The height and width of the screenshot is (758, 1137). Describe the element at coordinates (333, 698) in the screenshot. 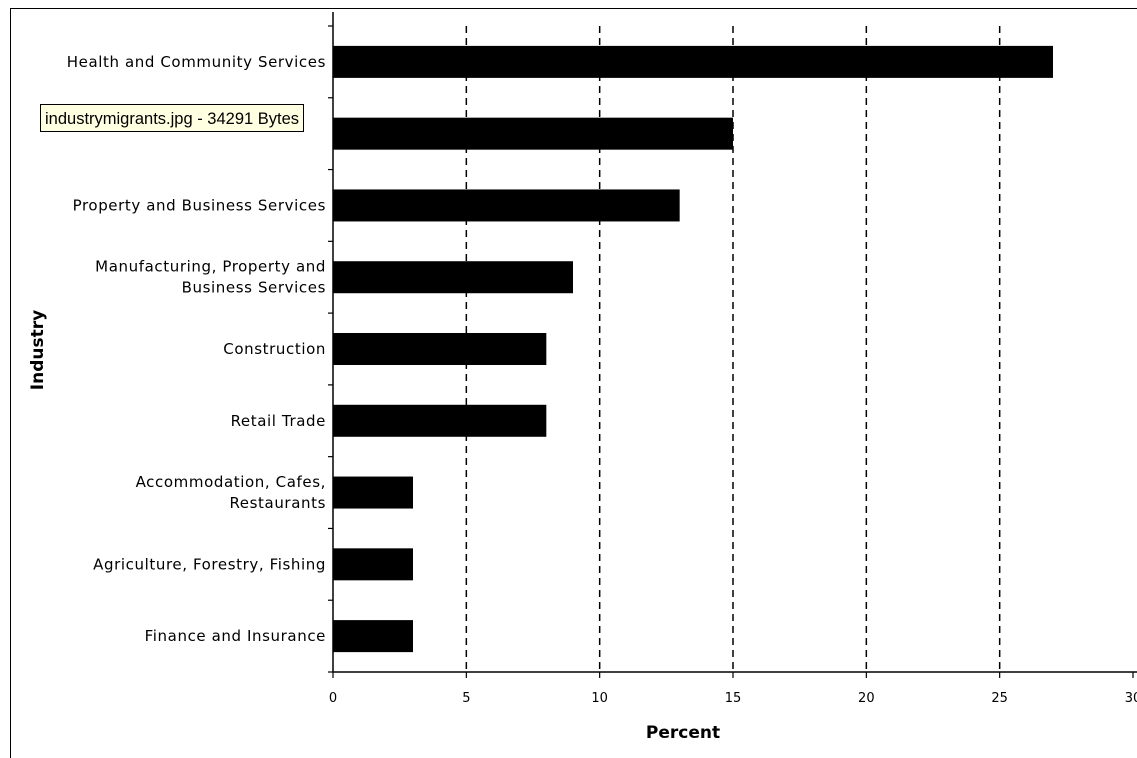

I see `x-tick-label-0: 0` at that location.